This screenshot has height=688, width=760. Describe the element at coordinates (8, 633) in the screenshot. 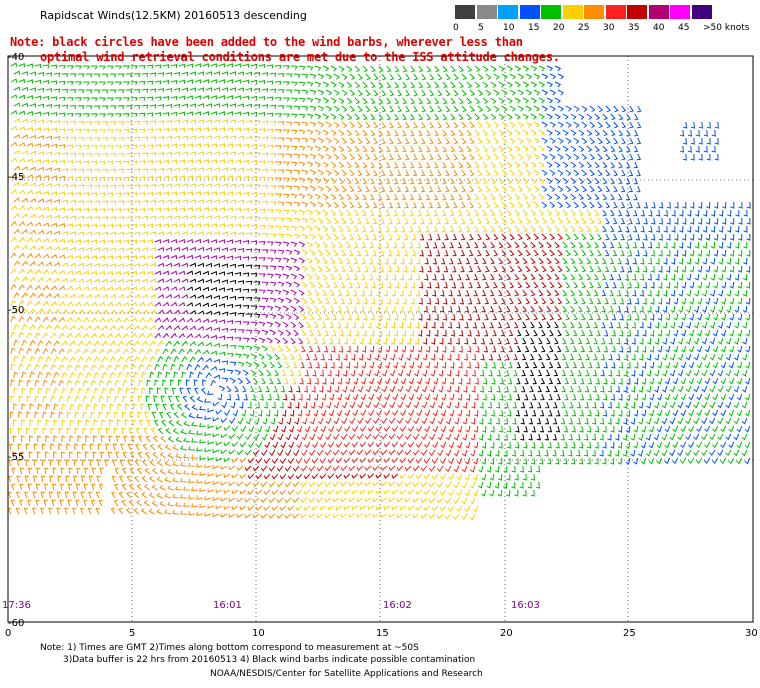

I see `x-tick-0: 0` at that location.